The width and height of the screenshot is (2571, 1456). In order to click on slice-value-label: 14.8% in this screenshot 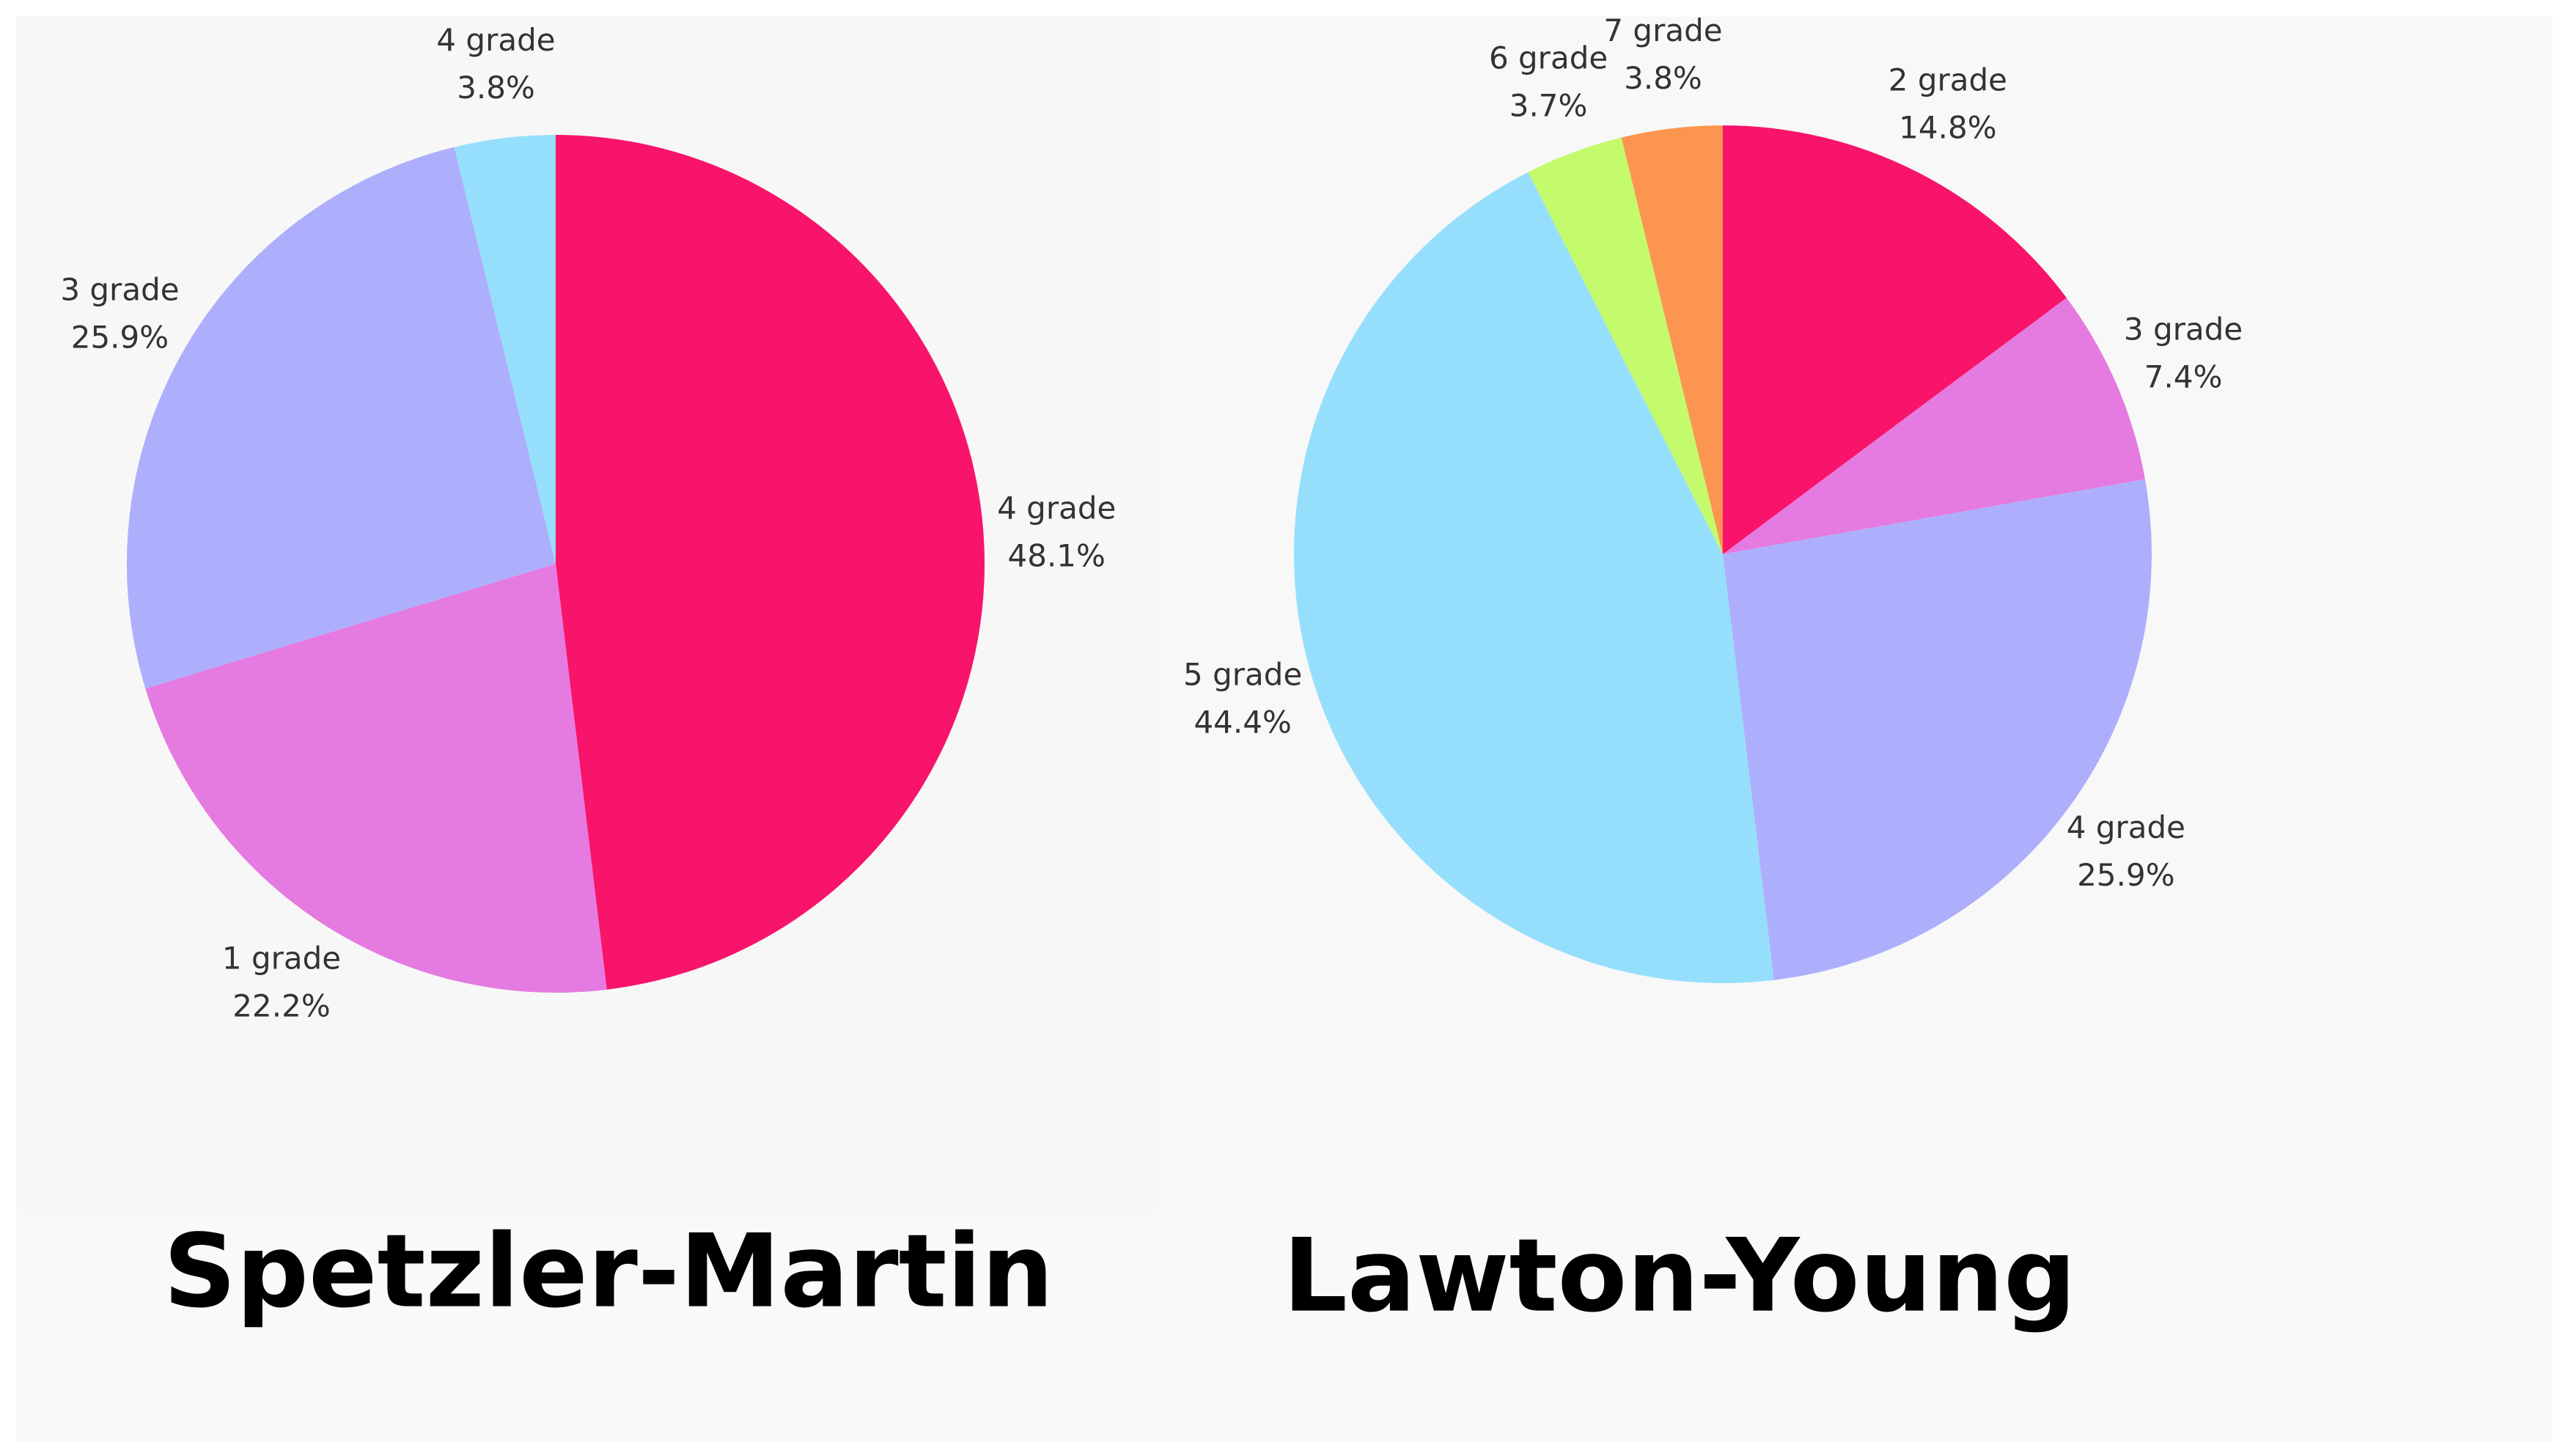, I will do `click(1947, 128)`.